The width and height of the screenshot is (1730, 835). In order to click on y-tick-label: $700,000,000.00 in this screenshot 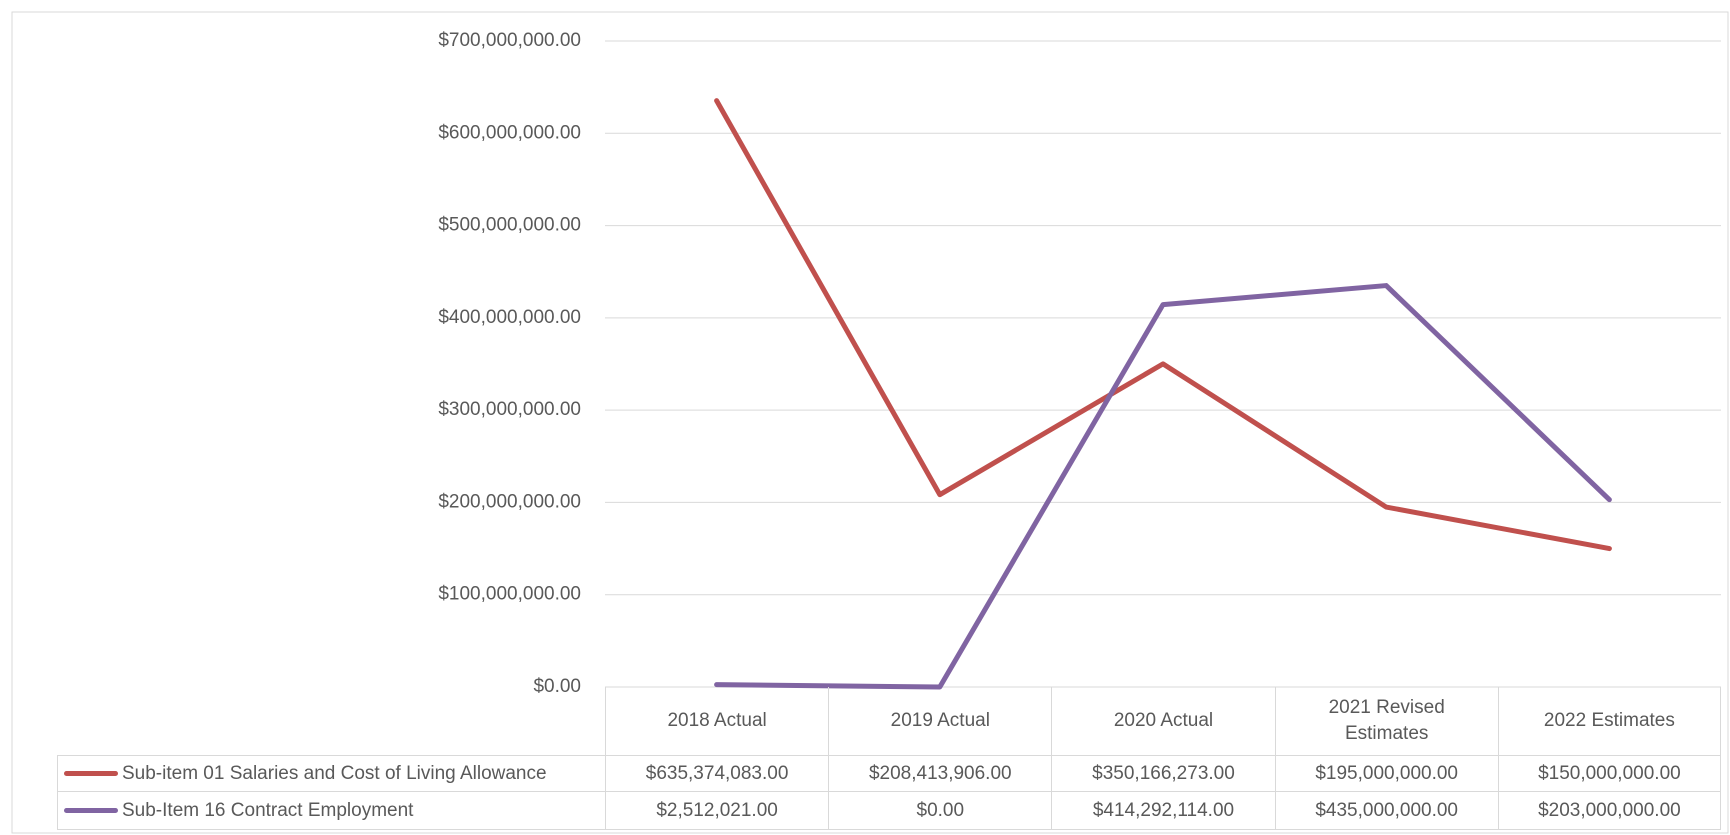, I will do `click(509, 40)`.